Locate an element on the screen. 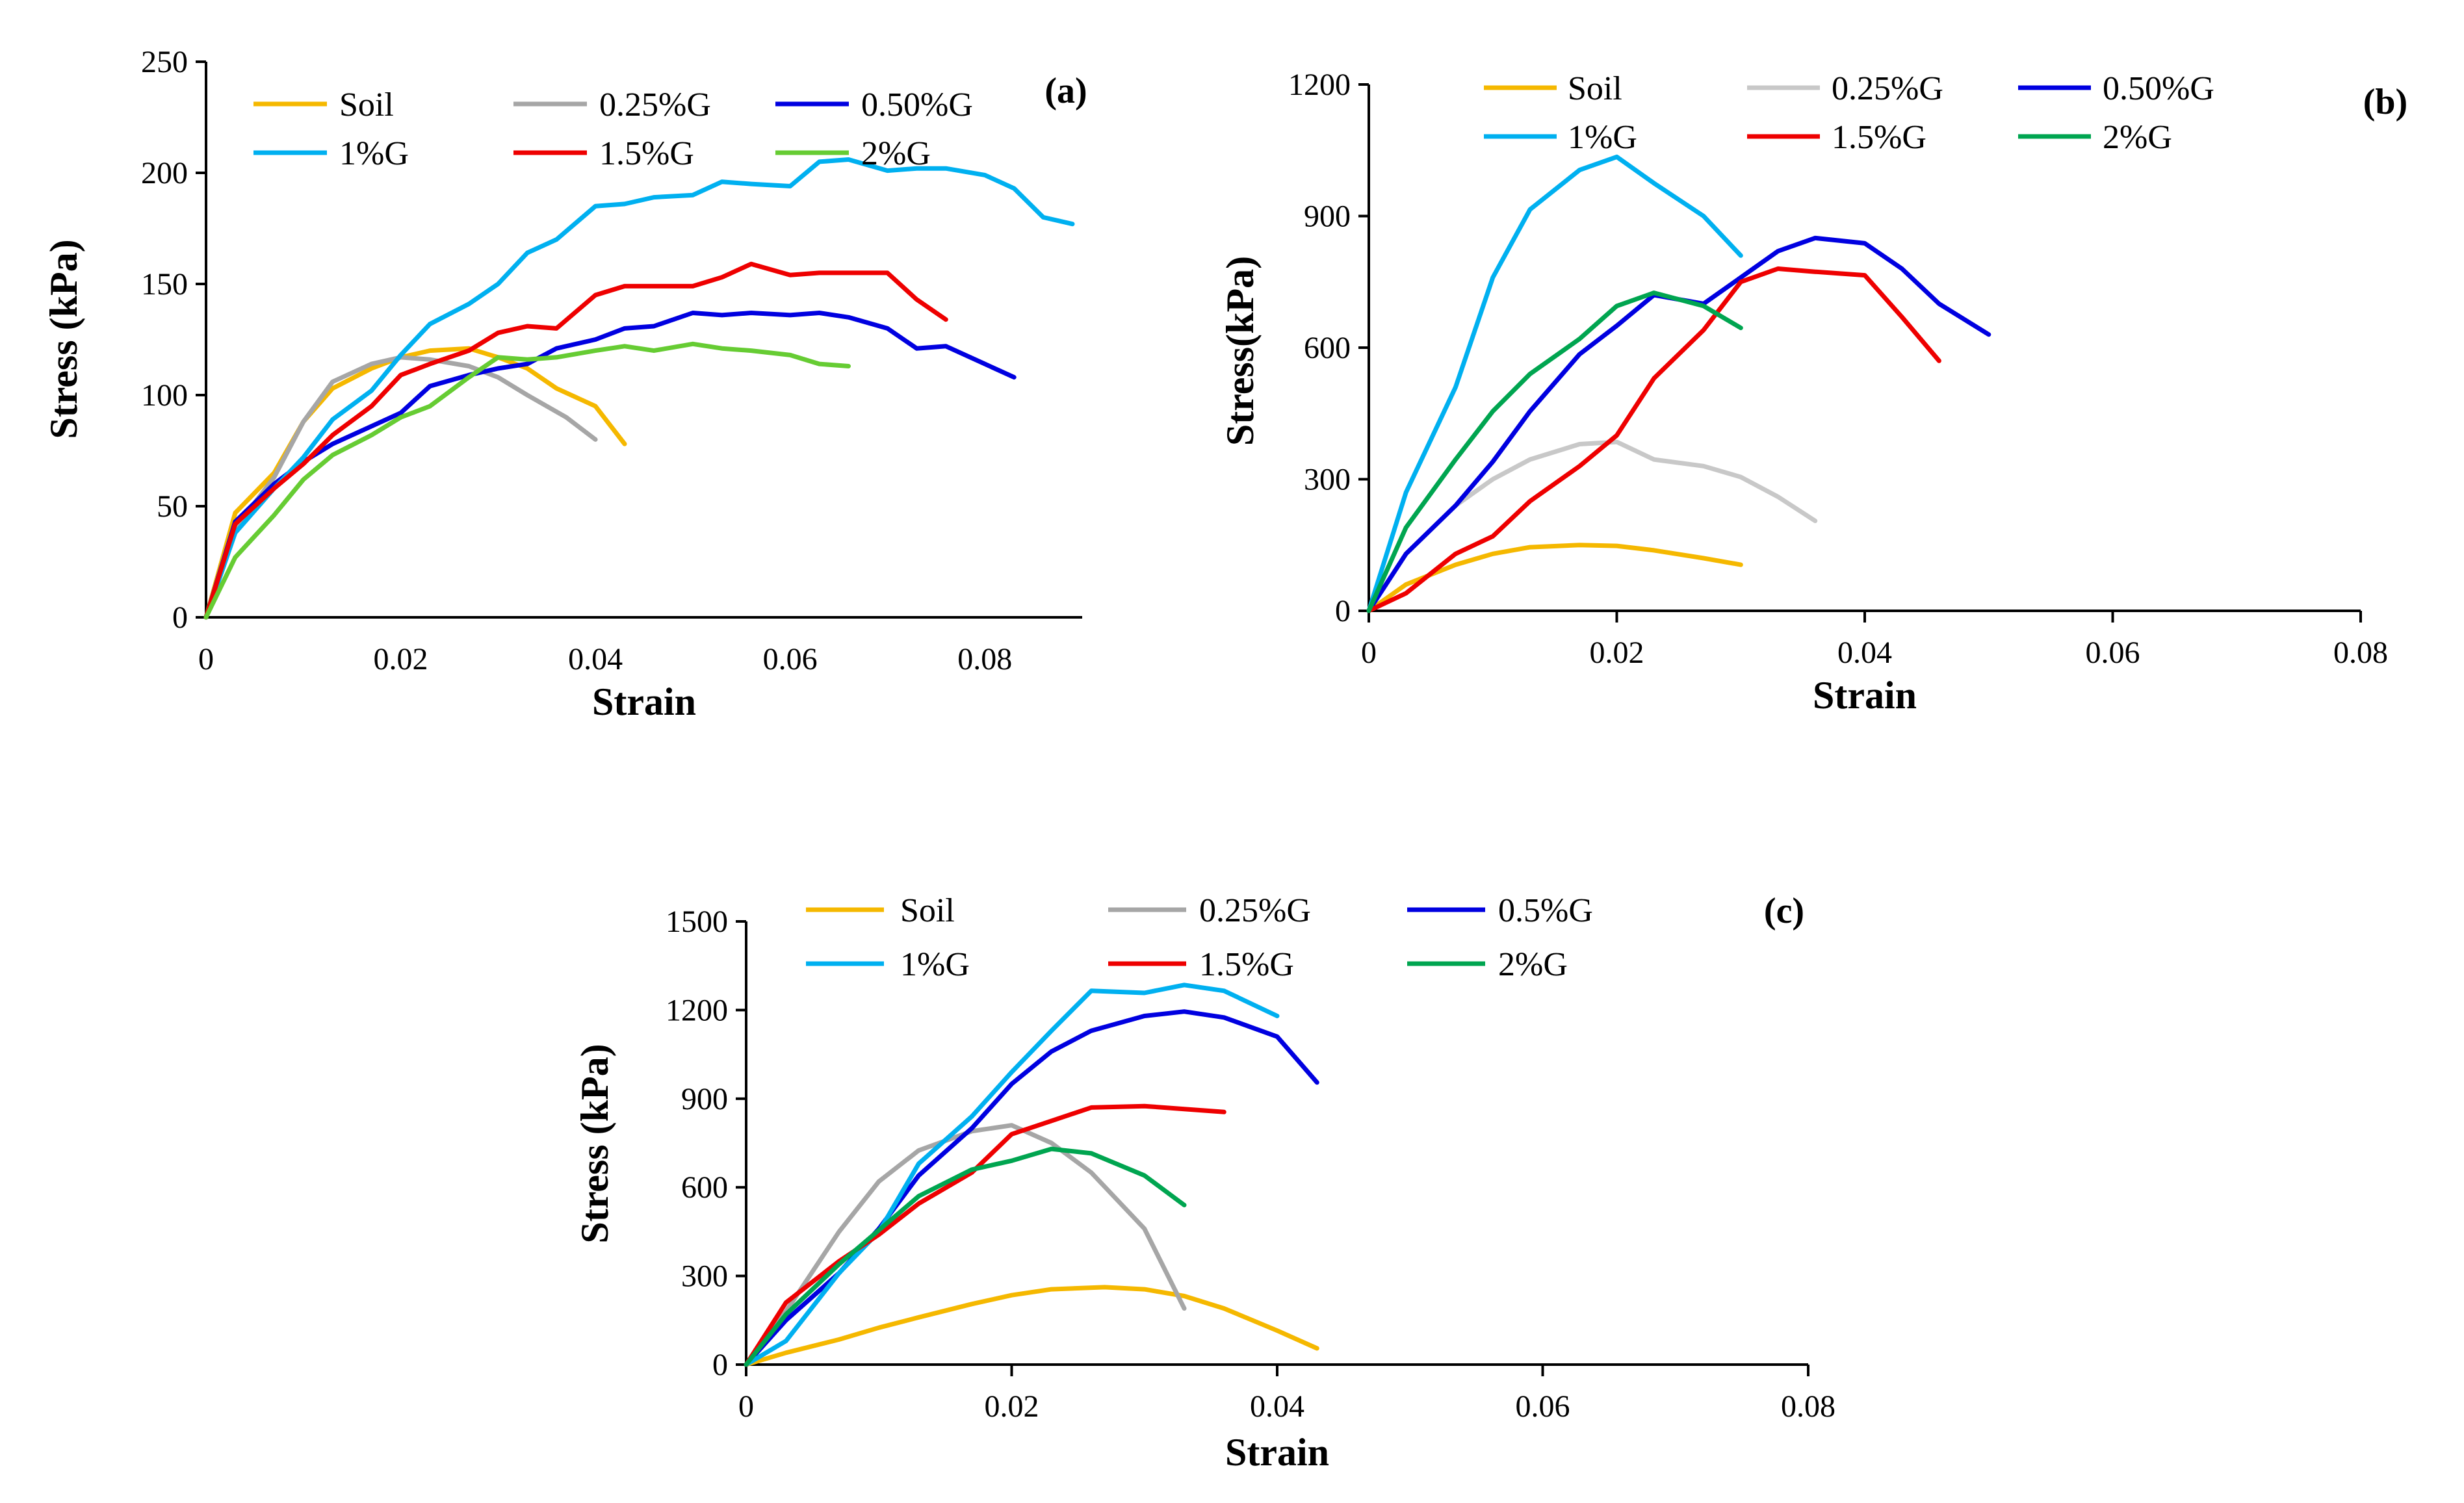  panel-label: (c) is located at coordinates (1784, 911).